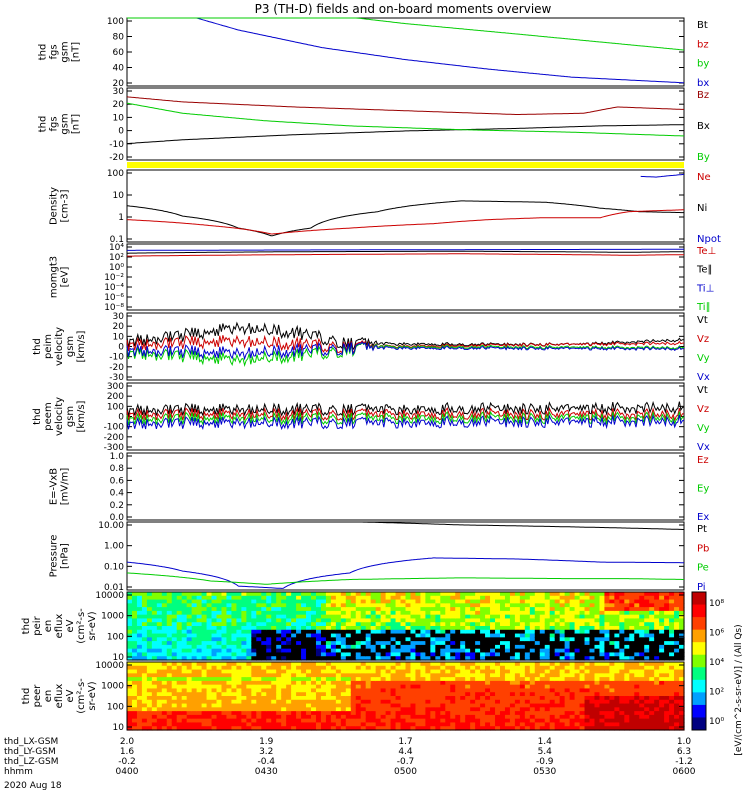  I want to click on x-tick-label: -0.2, so click(127, 762).